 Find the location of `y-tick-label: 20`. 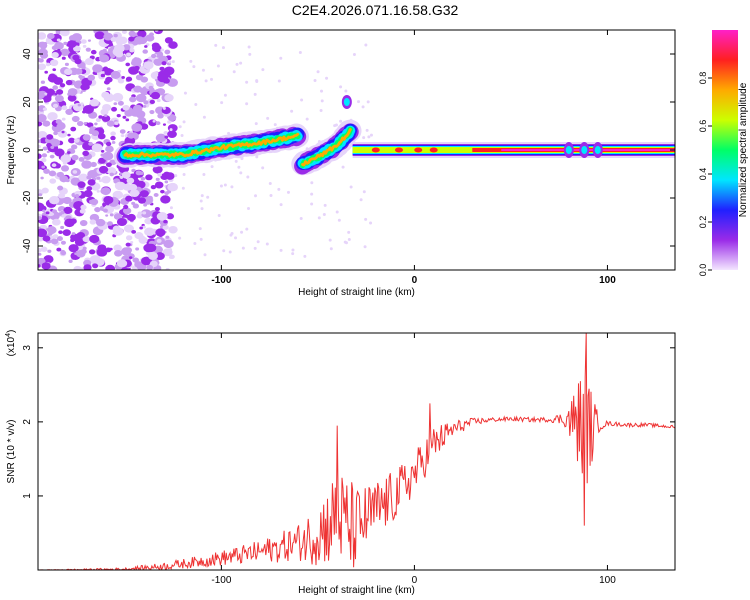

y-tick-label: 20 is located at coordinates (27, 102).